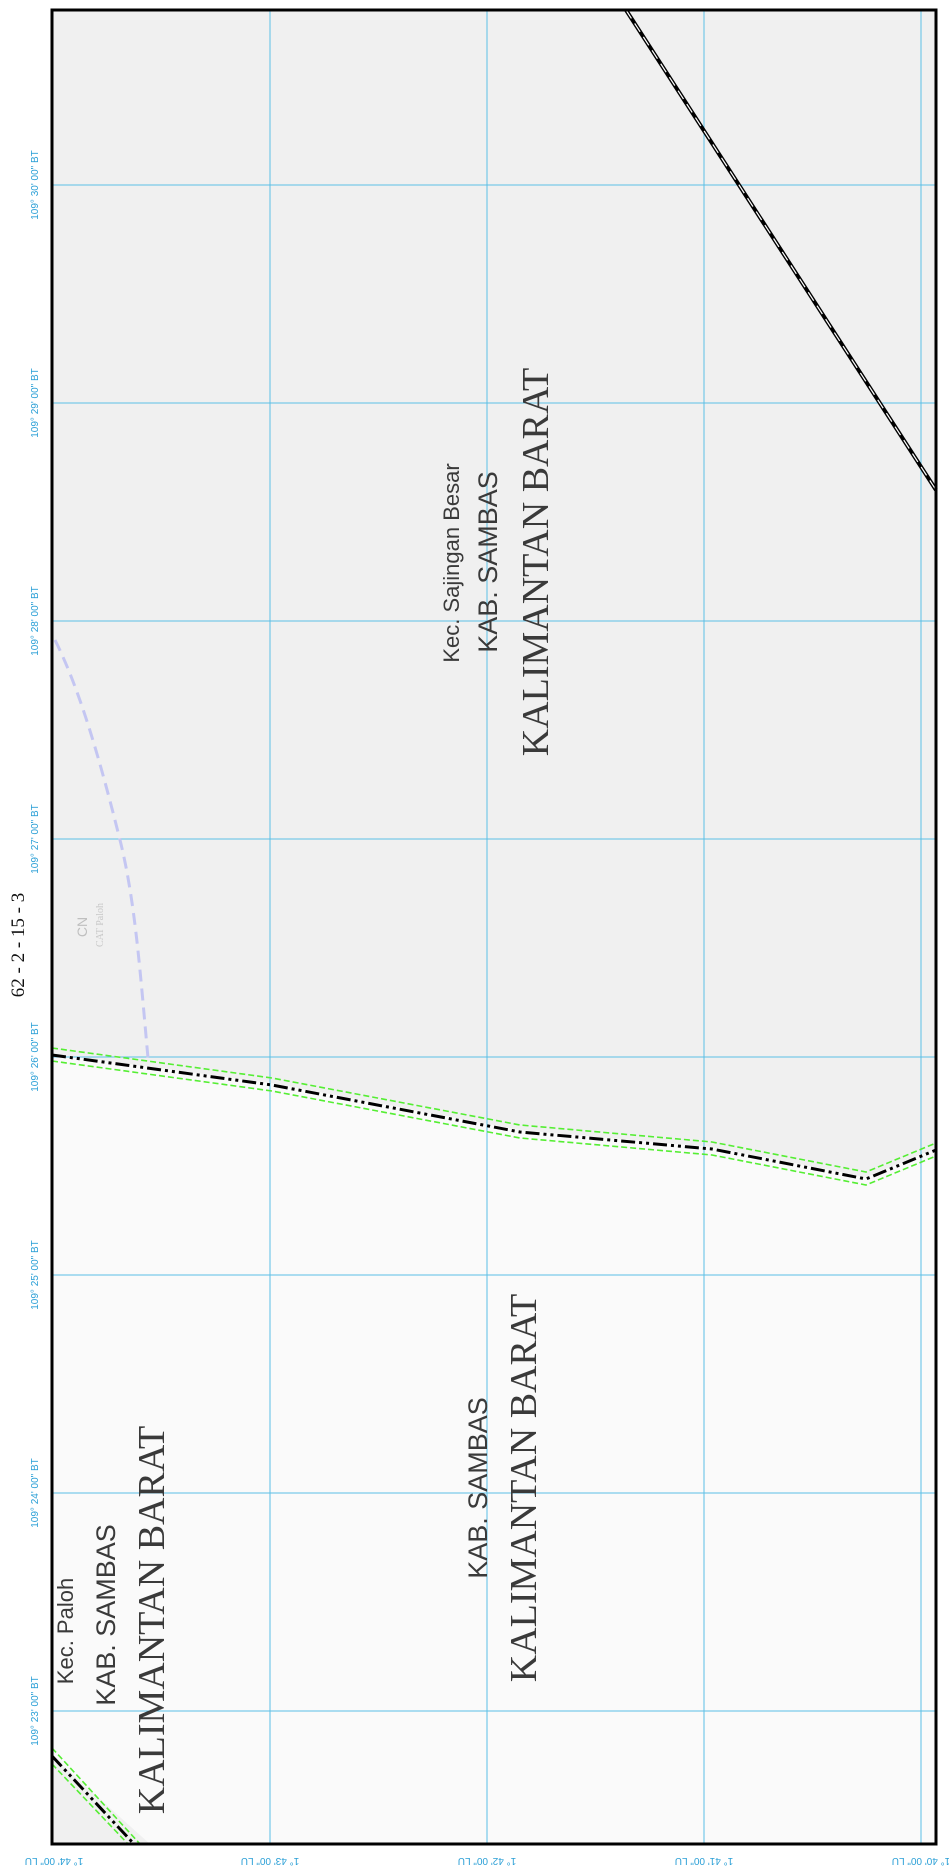 The height and width of the screenshot is (1870, 949). What do you see at coordinates (270, 1860) in the screenshot?
I see `lat-tick-label: 1° 43' 00" LU` at bounding box center [270, 1860].